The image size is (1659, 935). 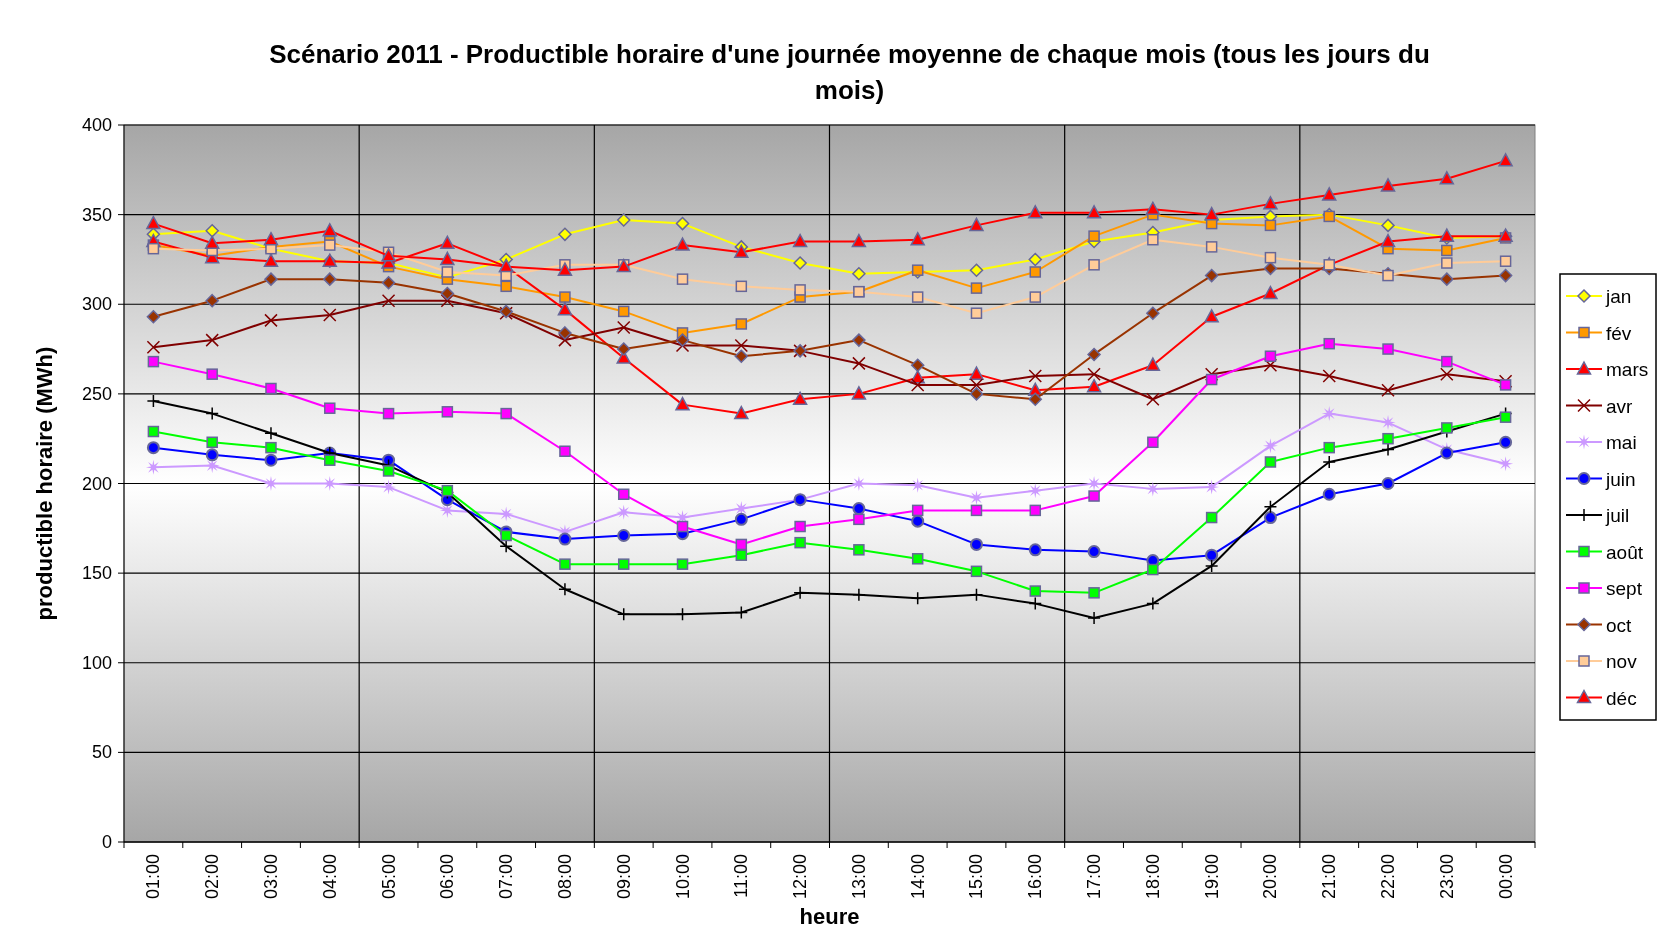 I want to click on x-tick-label: 23:00, so click(x=1446, y=877).